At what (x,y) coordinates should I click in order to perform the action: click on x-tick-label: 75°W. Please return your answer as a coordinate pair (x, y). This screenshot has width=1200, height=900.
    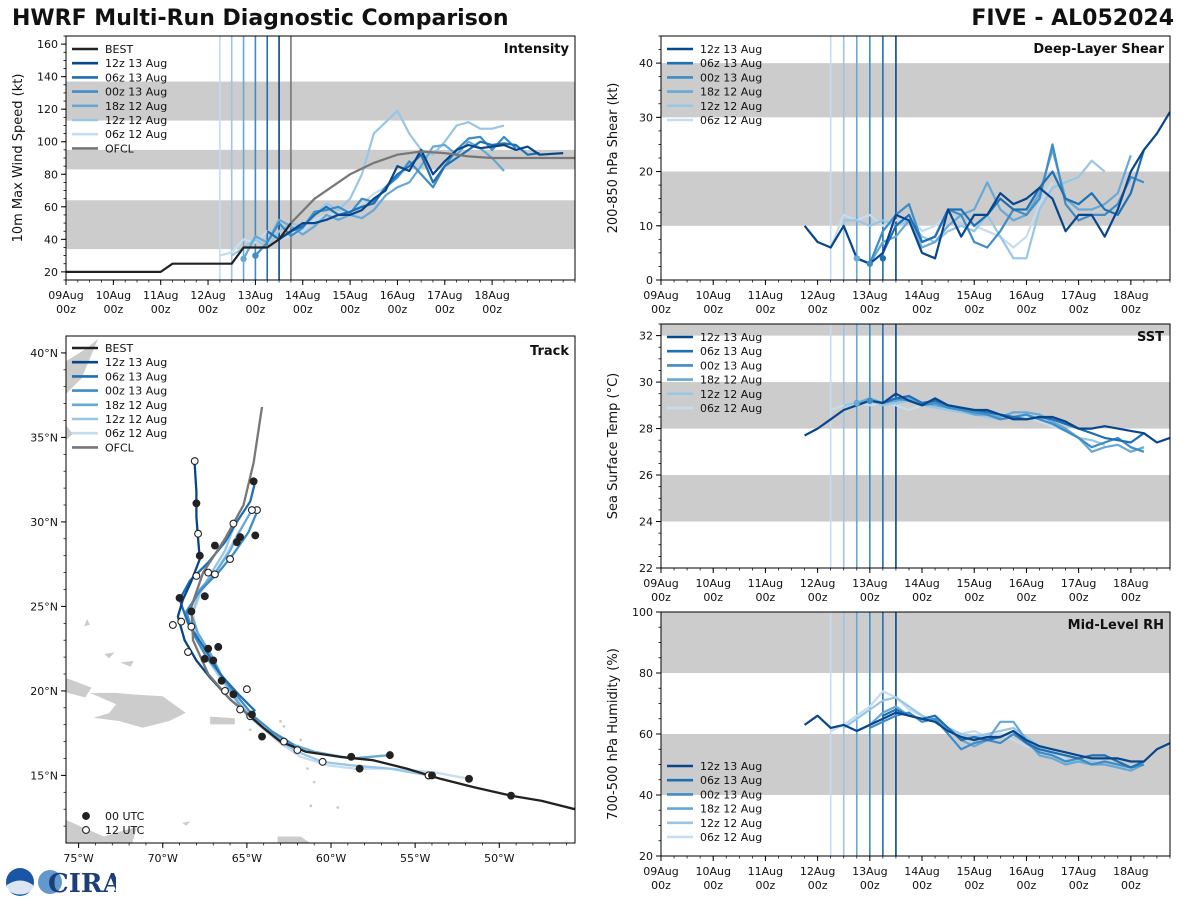
    Looking at the image, I should click on (78, 858).